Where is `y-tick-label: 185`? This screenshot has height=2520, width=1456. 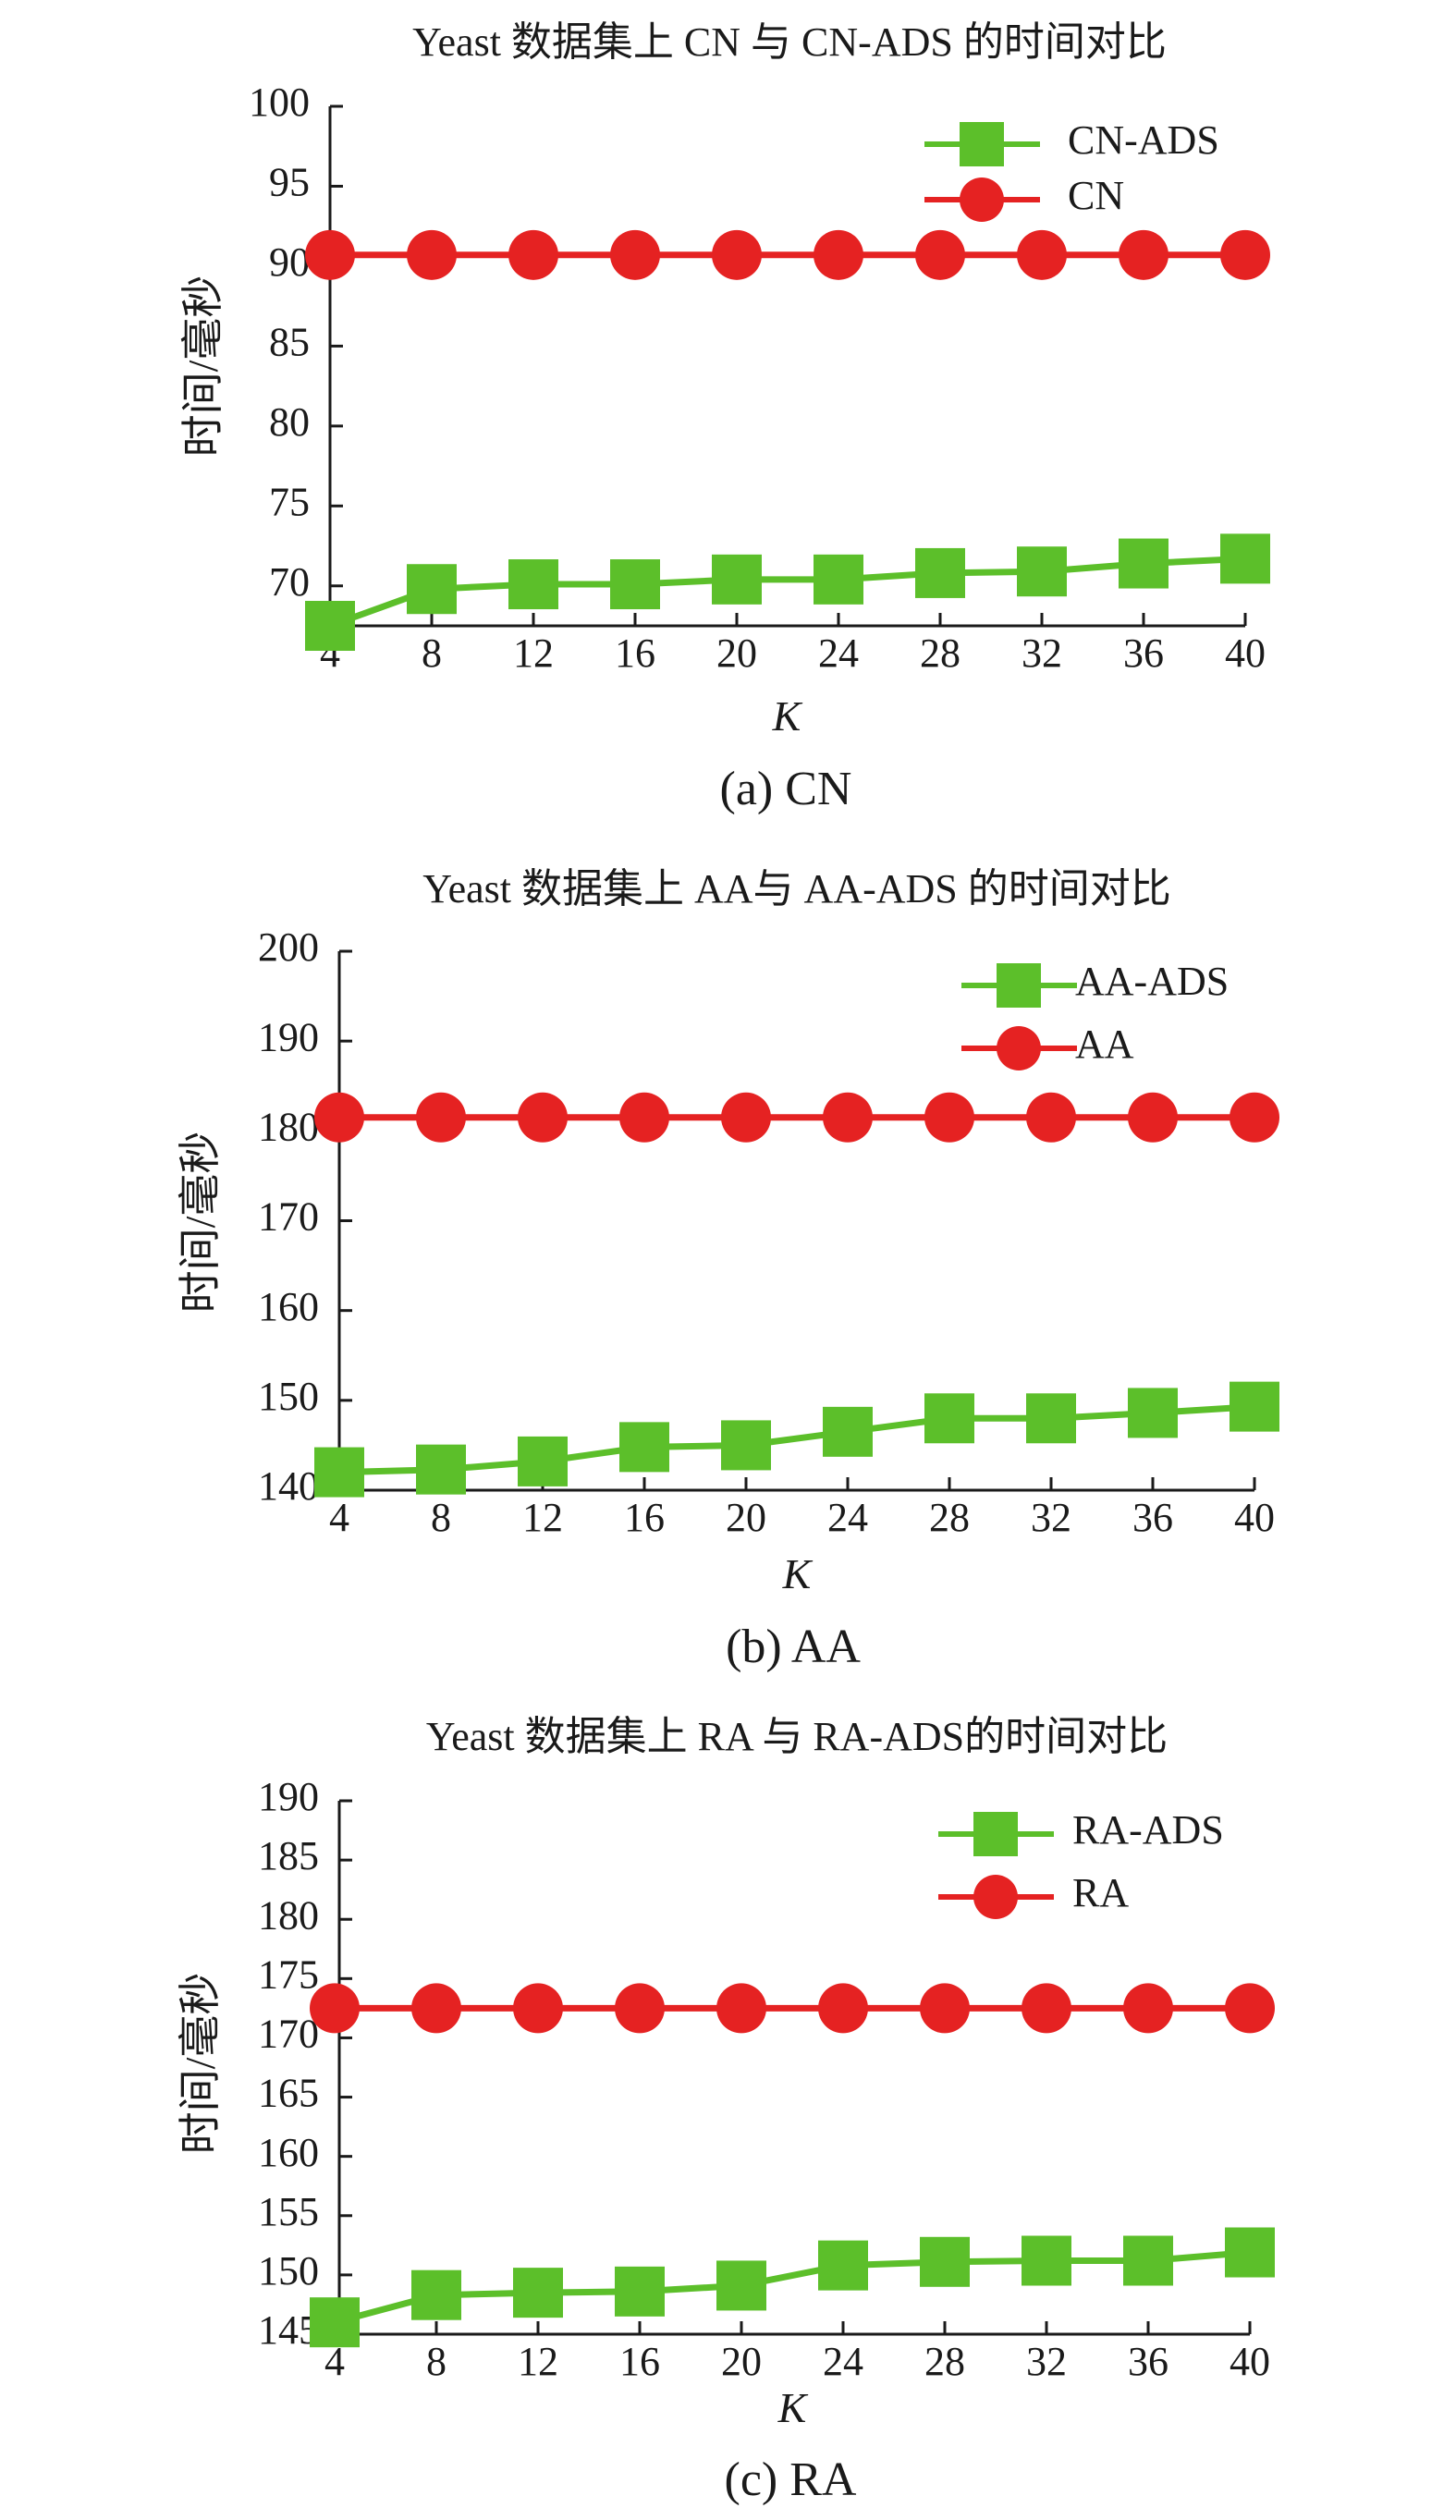 y-tick-label: 185 is located at coordinates (288, 1855).